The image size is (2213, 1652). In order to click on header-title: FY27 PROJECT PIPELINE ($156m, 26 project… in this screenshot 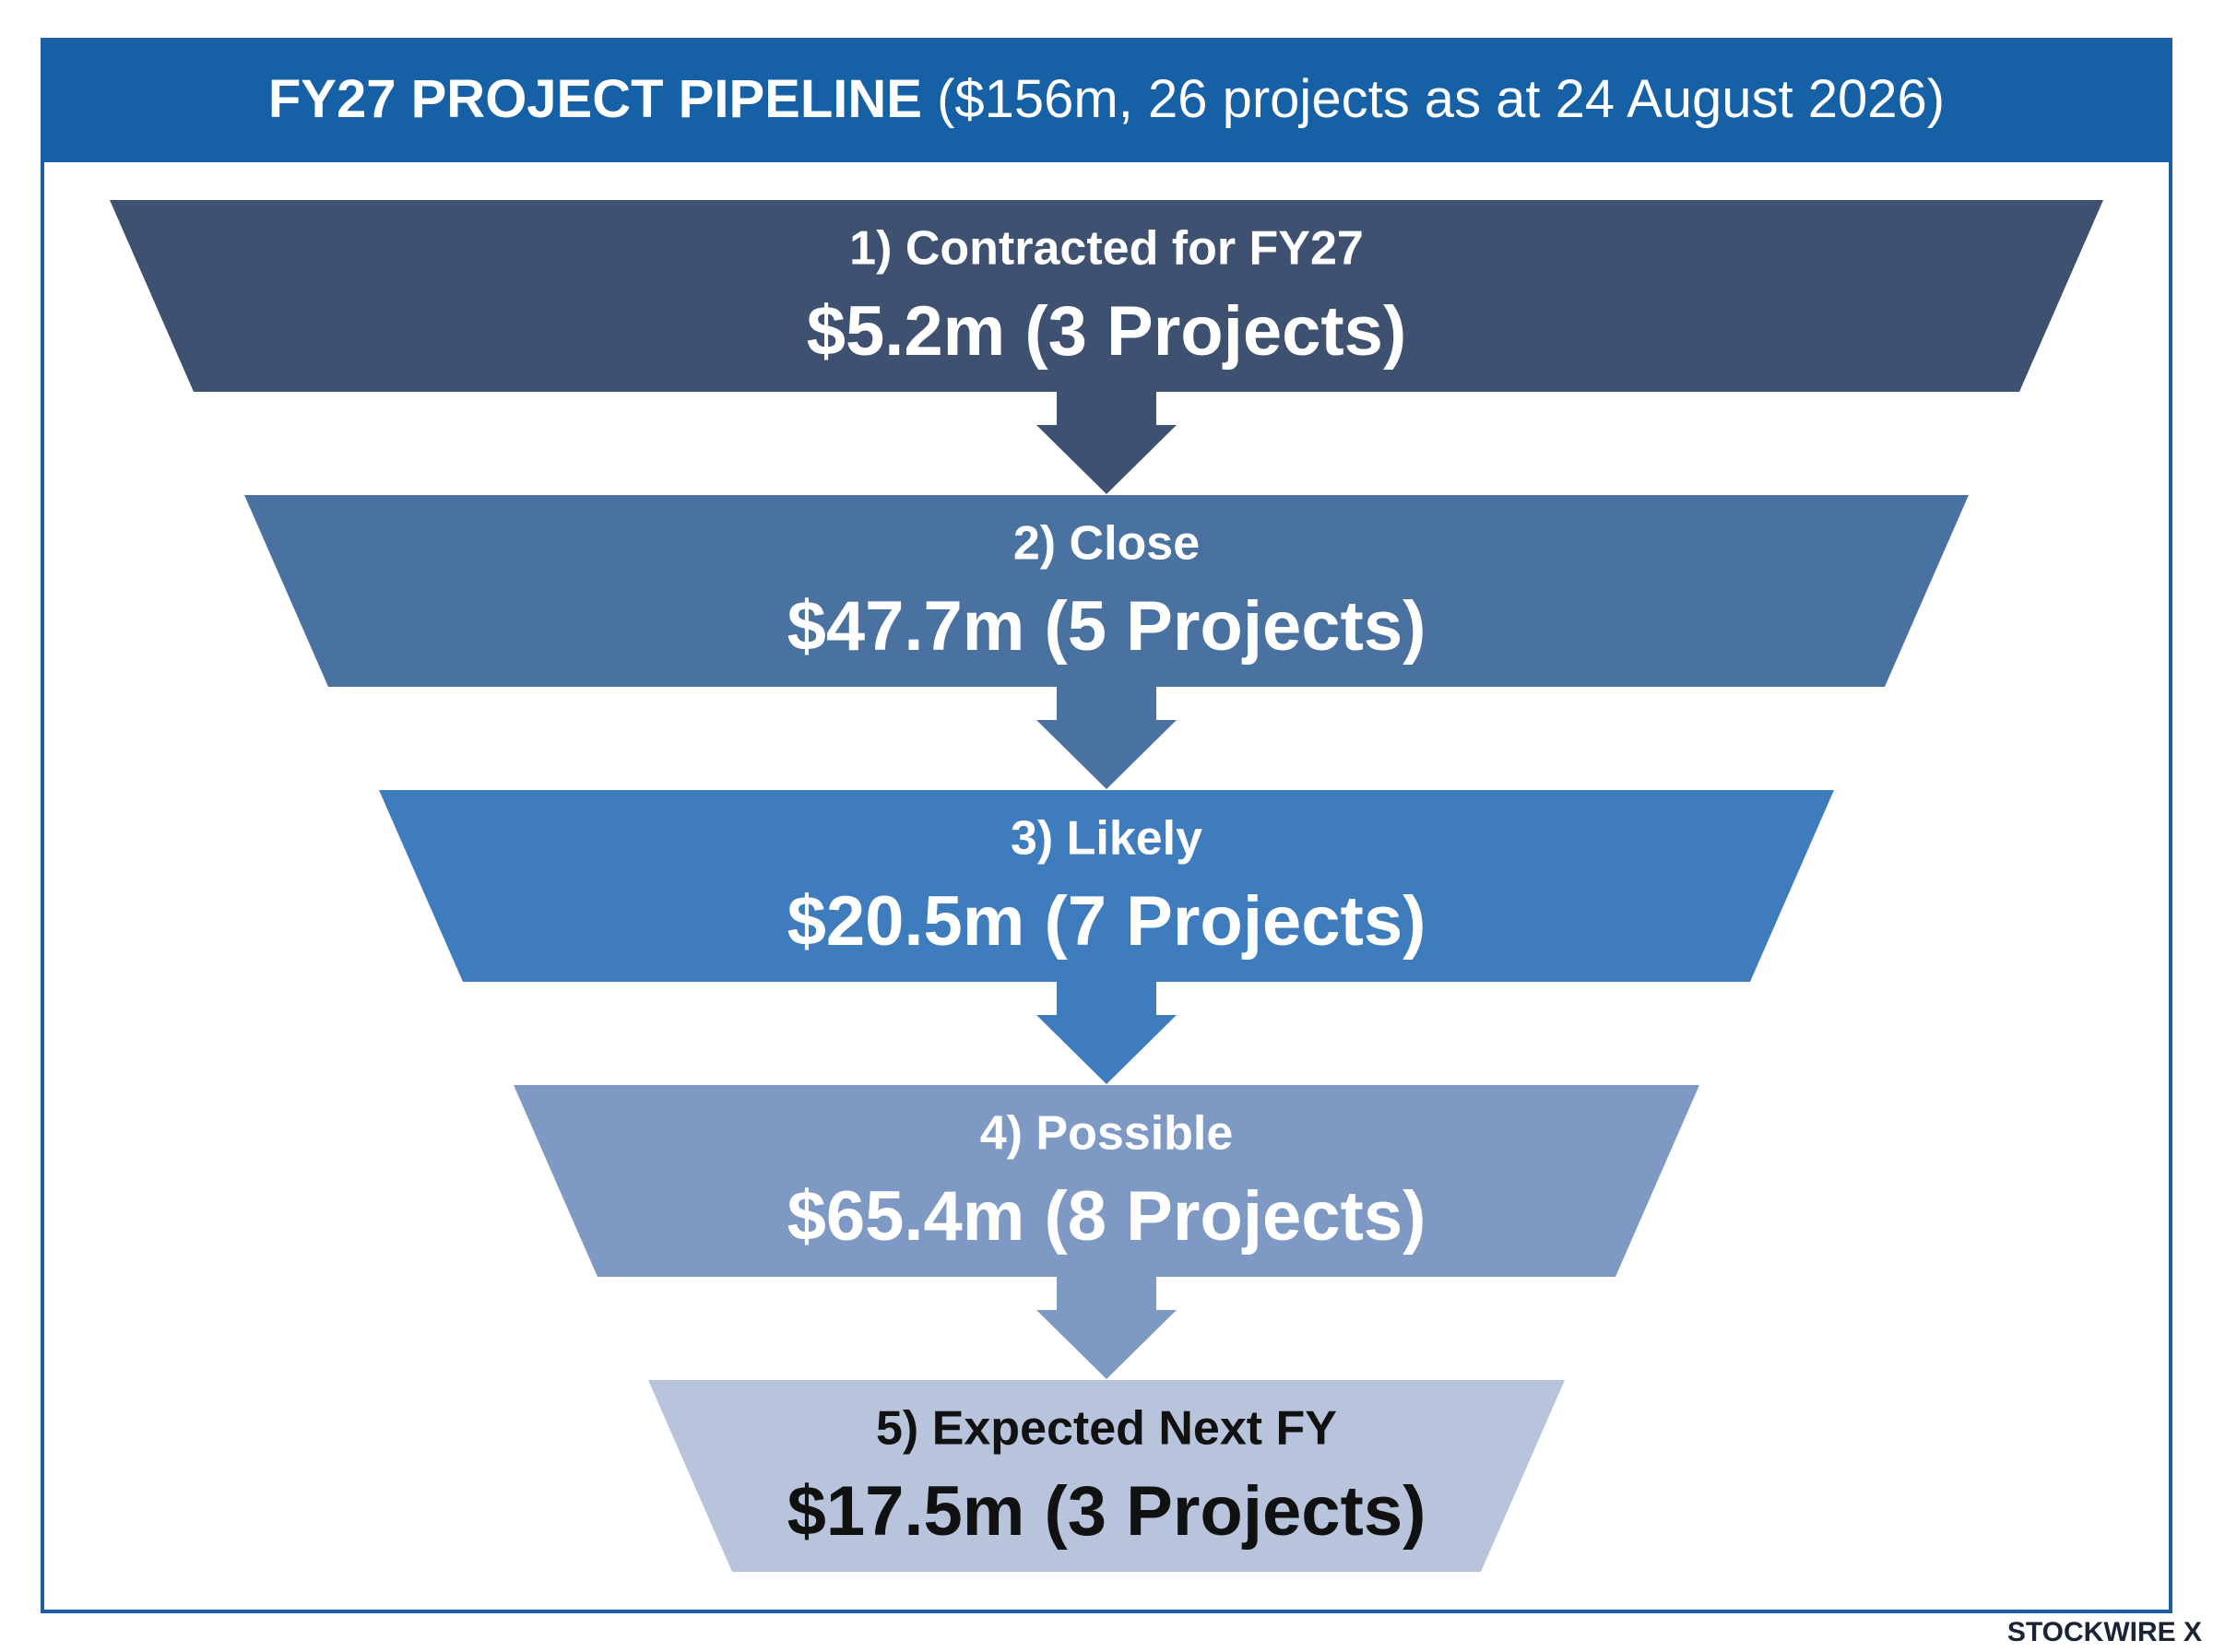, I will do `click(1106, 99)`.